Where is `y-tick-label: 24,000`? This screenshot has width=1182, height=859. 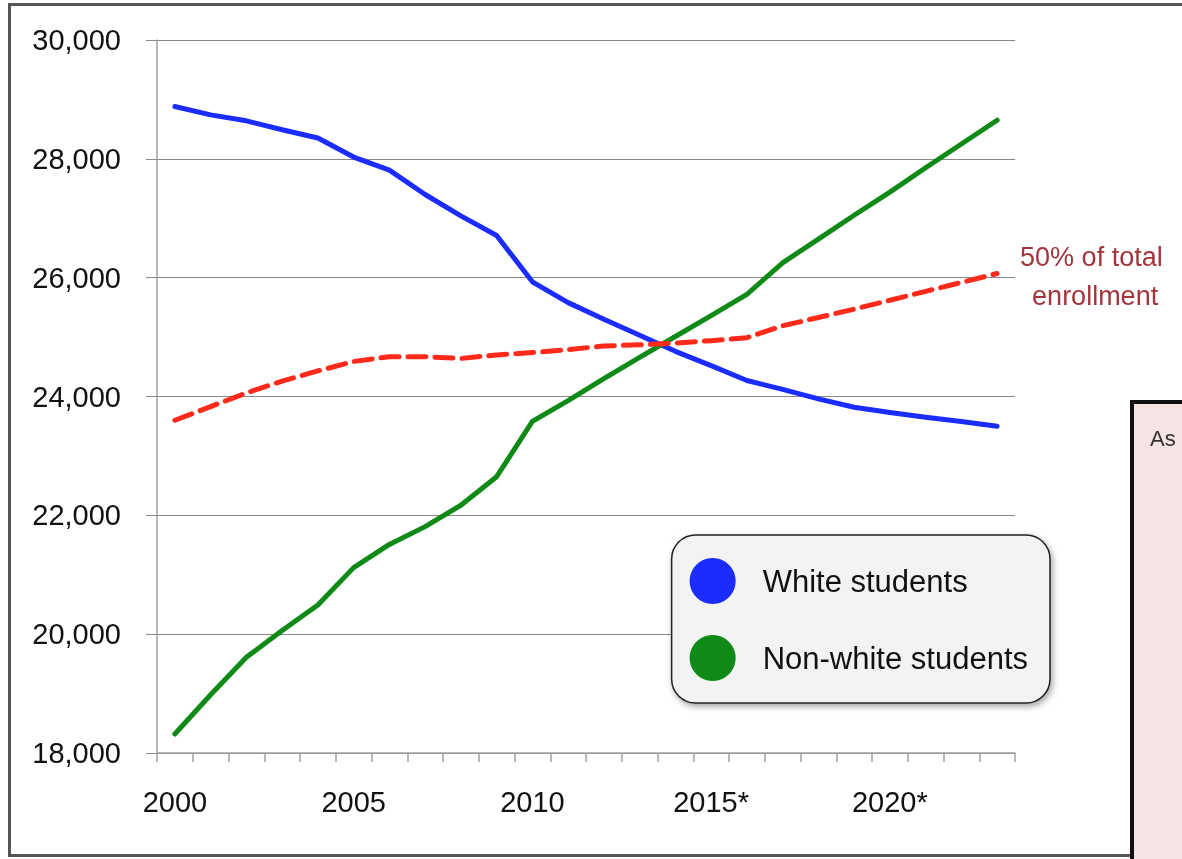
y-tick-label: 24,000 is located at coordinates (76, 396).